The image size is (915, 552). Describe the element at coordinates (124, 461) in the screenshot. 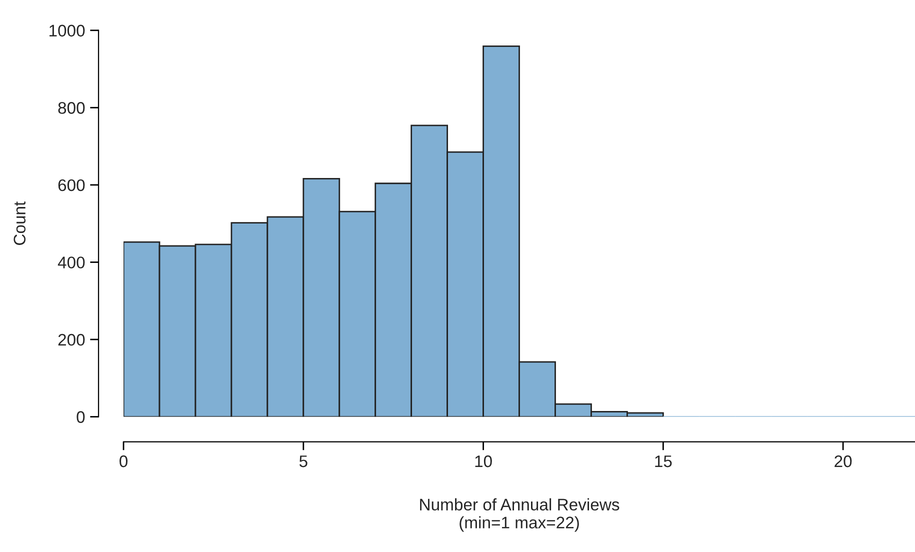

I see `x-tick-label: 0` at that location.